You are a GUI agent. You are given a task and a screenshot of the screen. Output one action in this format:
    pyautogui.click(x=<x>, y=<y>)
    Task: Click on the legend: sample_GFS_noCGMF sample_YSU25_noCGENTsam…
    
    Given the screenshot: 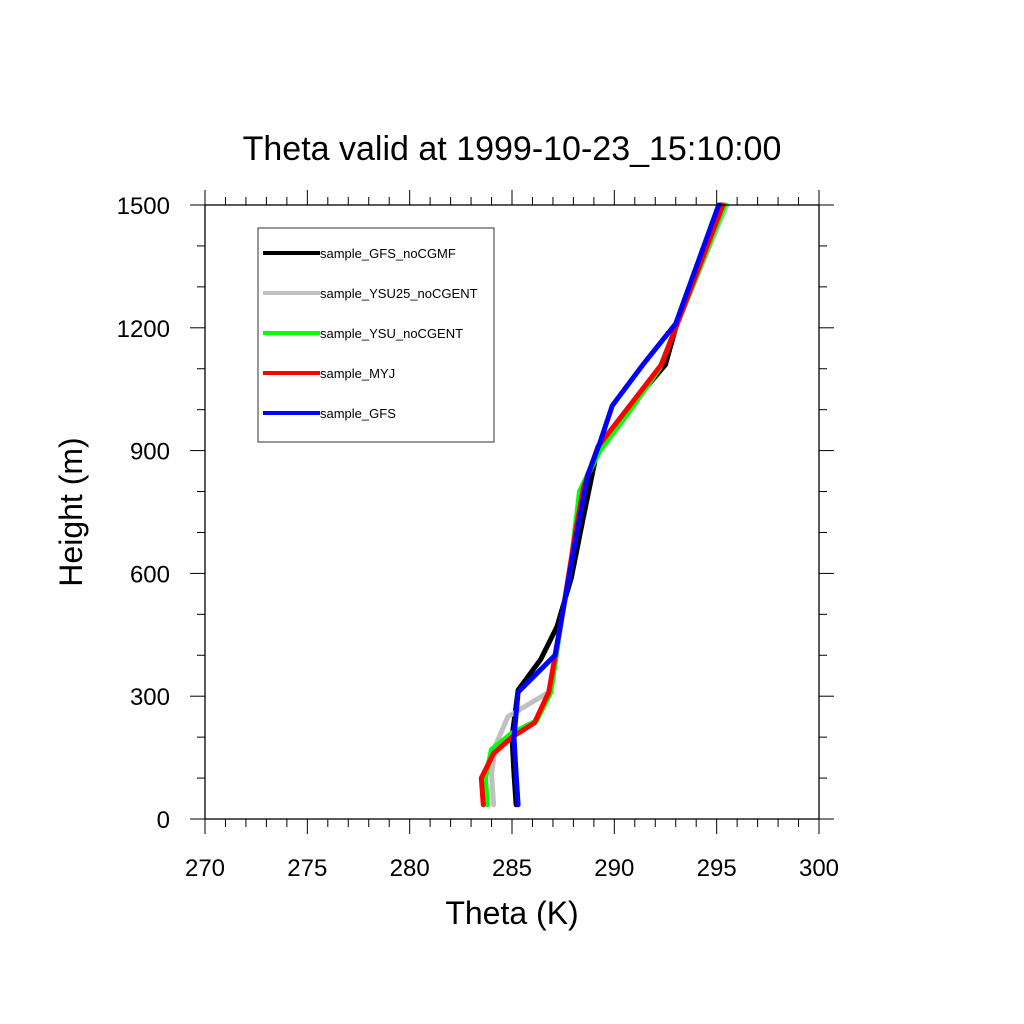 What is the action you would take?
    pyautogui.click(x=376, y=335)
    